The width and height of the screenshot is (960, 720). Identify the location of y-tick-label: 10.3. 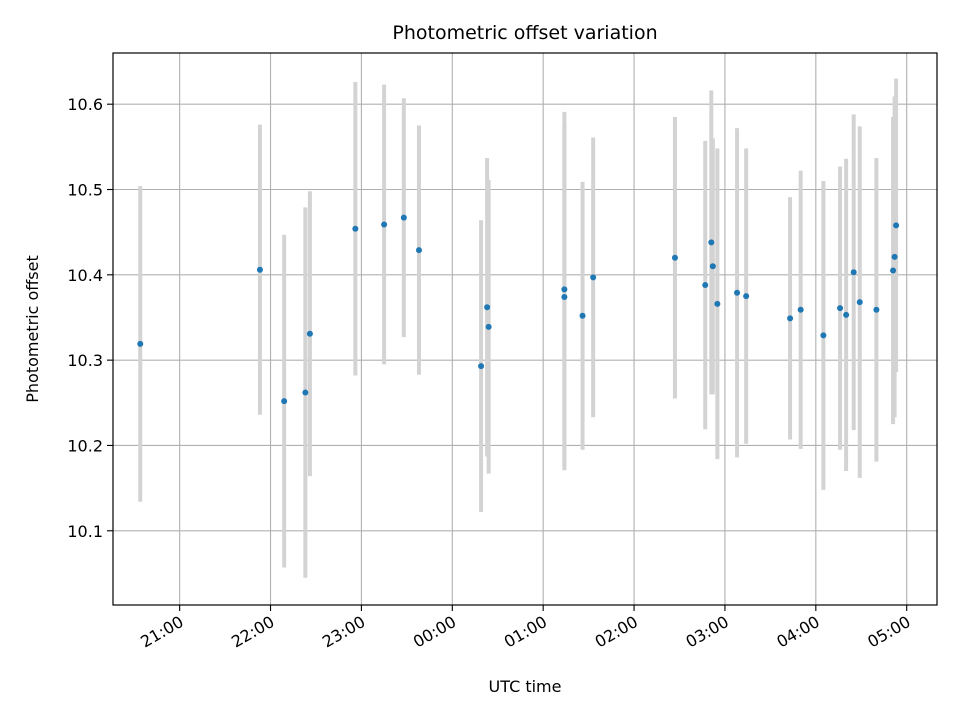
(85, 360).